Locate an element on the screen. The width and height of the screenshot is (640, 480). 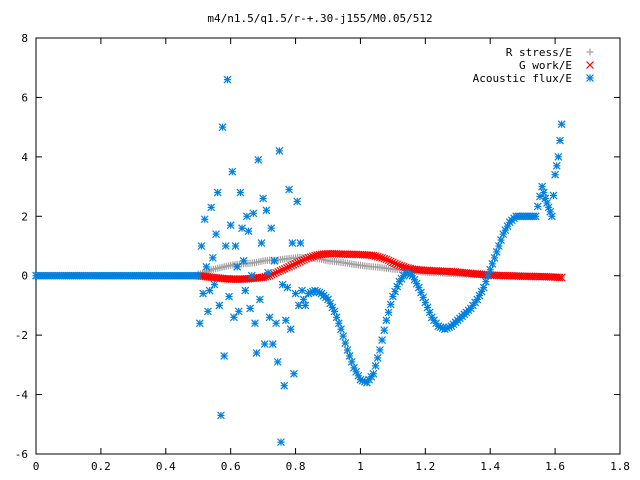
legend-label: Acoustic flux/E is located at coordinates (522, 78).